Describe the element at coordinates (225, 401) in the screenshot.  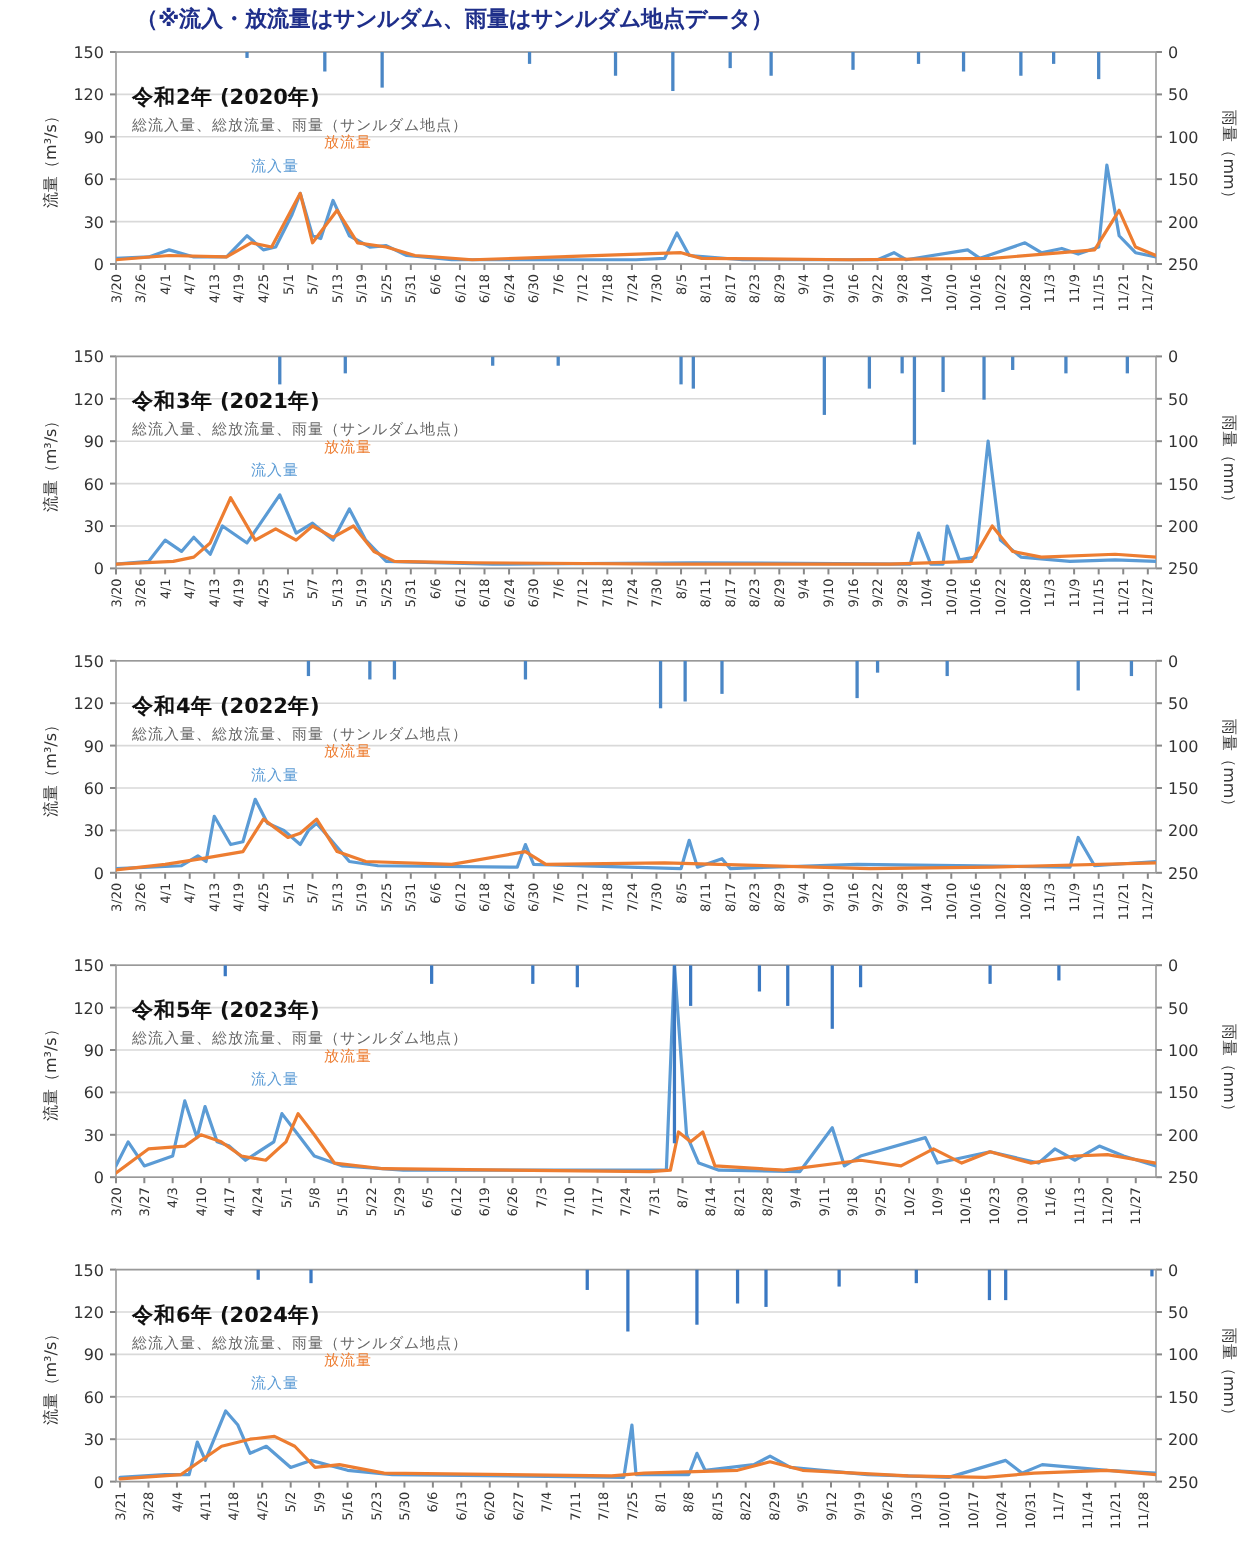
I see `text: 令和3年 (2021年)` at that location.